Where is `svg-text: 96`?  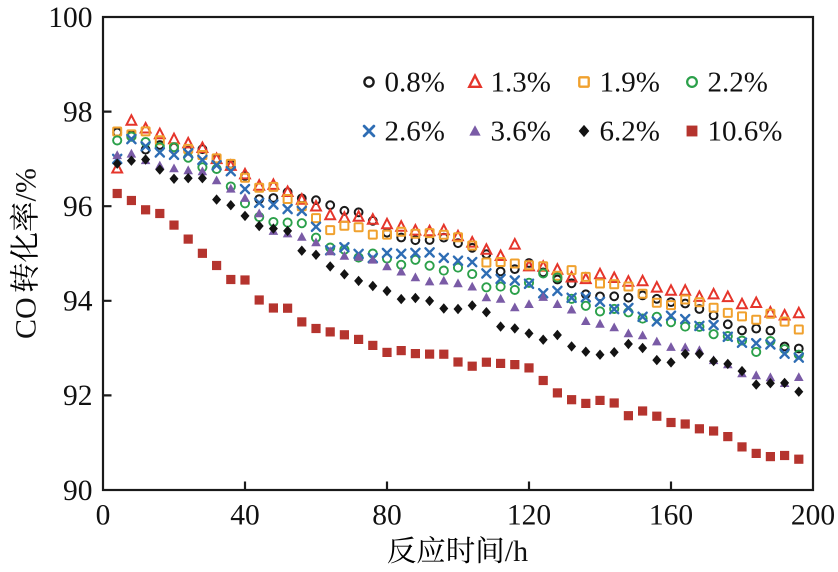 svg-text: 96 is located at coordinates (78, 207).